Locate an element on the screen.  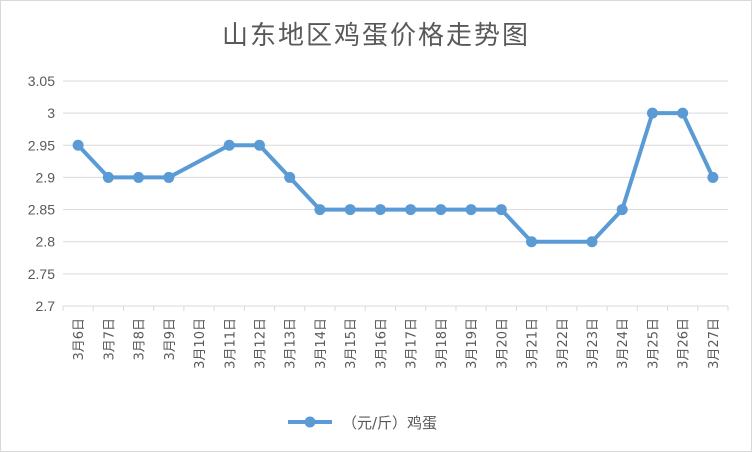
legend-marker is located at coordinates (310, 422).